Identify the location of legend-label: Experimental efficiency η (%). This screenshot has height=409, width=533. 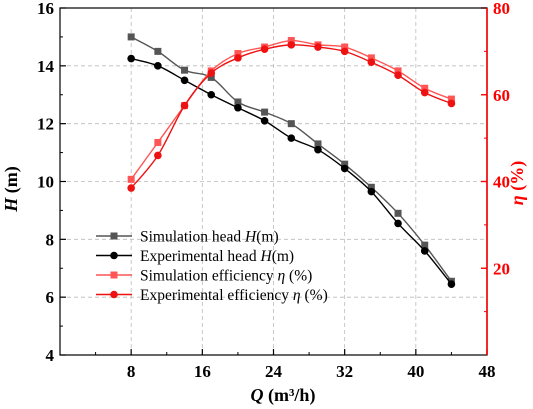
(234, 295).